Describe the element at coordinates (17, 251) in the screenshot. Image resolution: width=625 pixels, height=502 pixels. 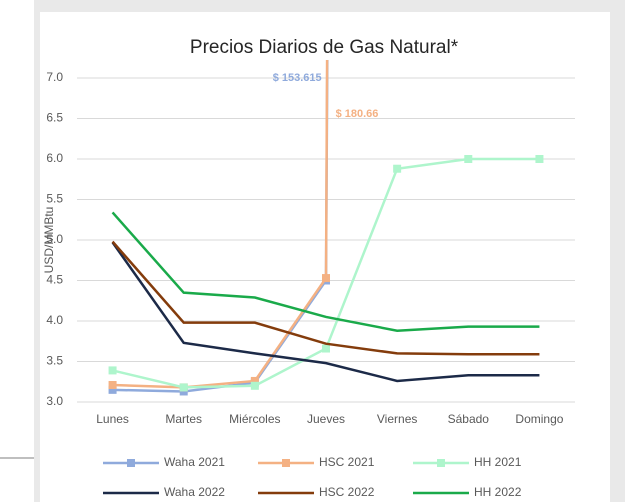
I see `side-panel` at that location.